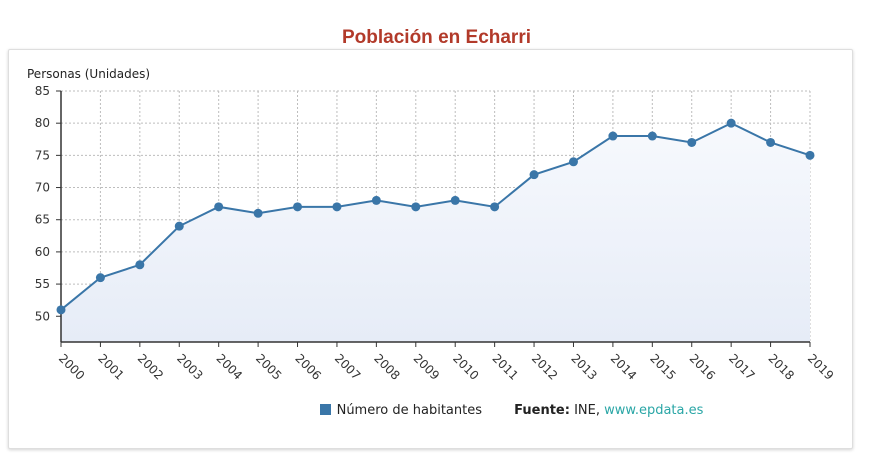  I want to click on legend-swatch, so click(325, 409).